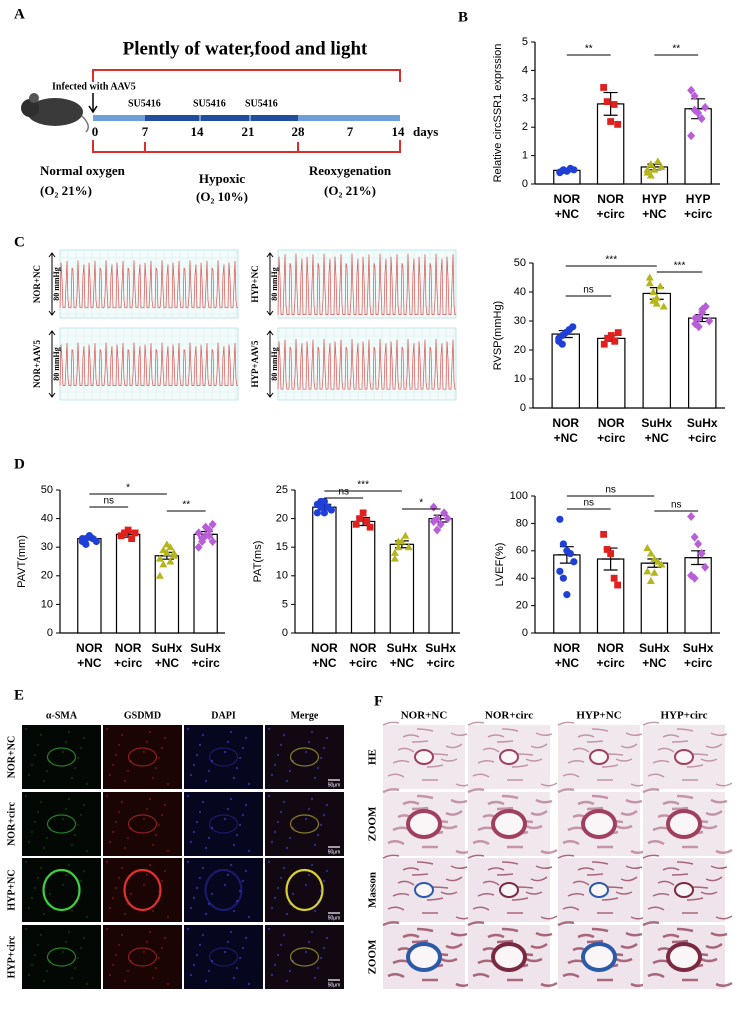 The height and width of the screenshot is (1015, 744). What do you see at coordinates (525, 70) in the screenshot?
I see `y-tick-label: 4` at bounding box center [525, 70].